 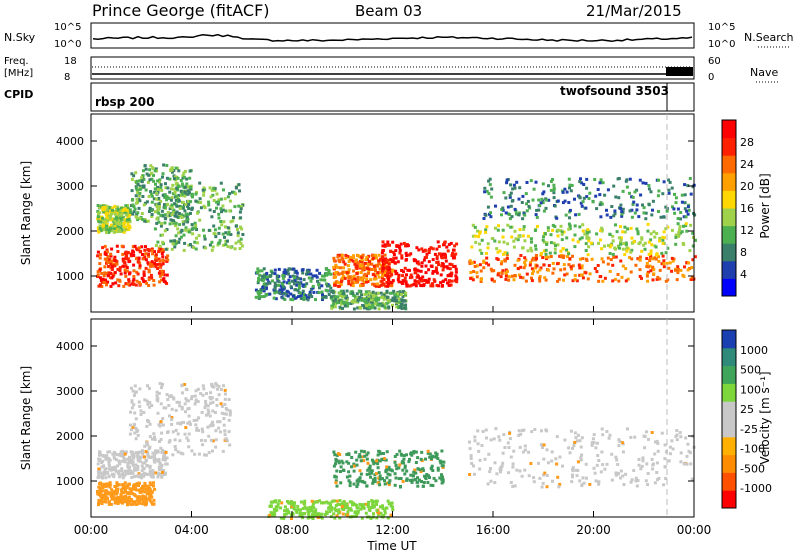 What do you see at coordinates (387, 262) in the screenshot?
I see `power-cell-1921` at bounding box center [387, 262].